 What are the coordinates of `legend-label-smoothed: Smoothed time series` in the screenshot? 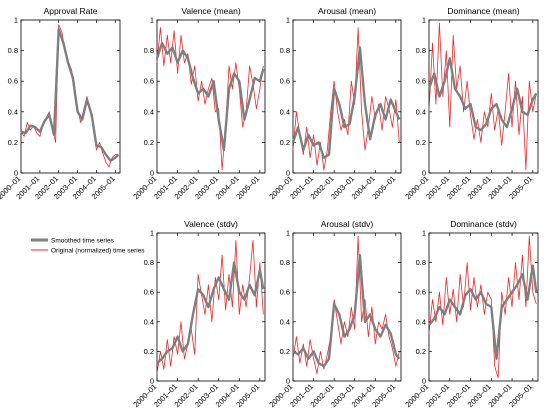 It's located at (83, 241).